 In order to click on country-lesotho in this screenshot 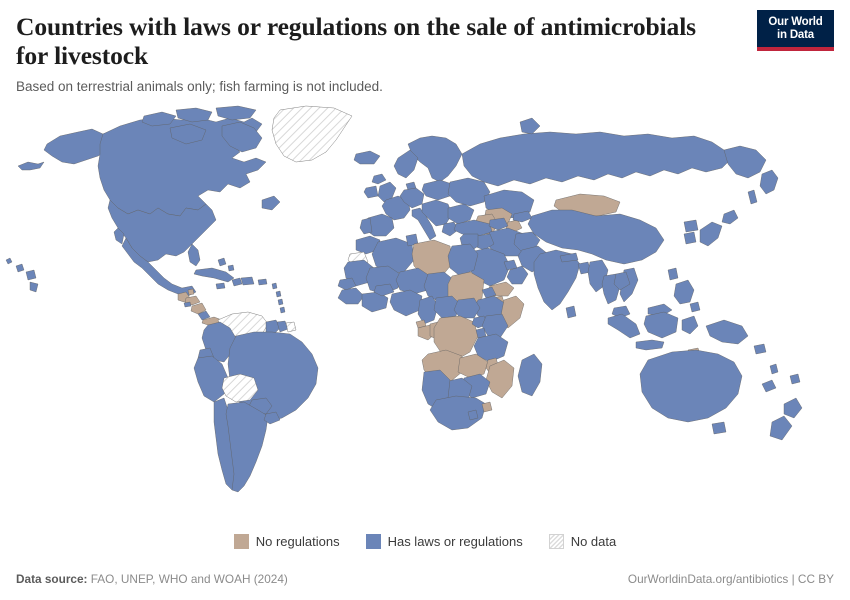, I will do `click(473, 415)`.